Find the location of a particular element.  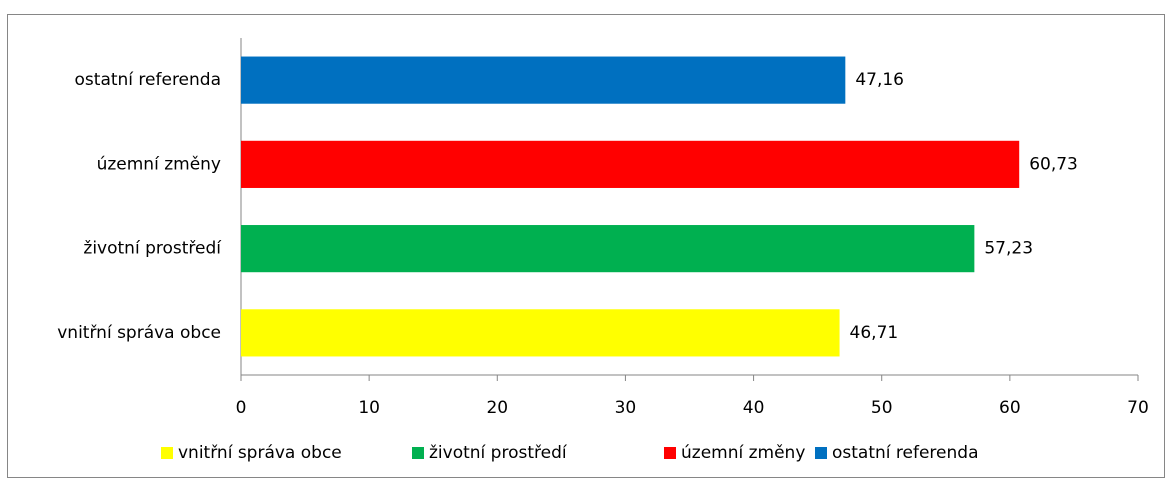

x-tick-label: 40 is located at coordinates (754, 408).